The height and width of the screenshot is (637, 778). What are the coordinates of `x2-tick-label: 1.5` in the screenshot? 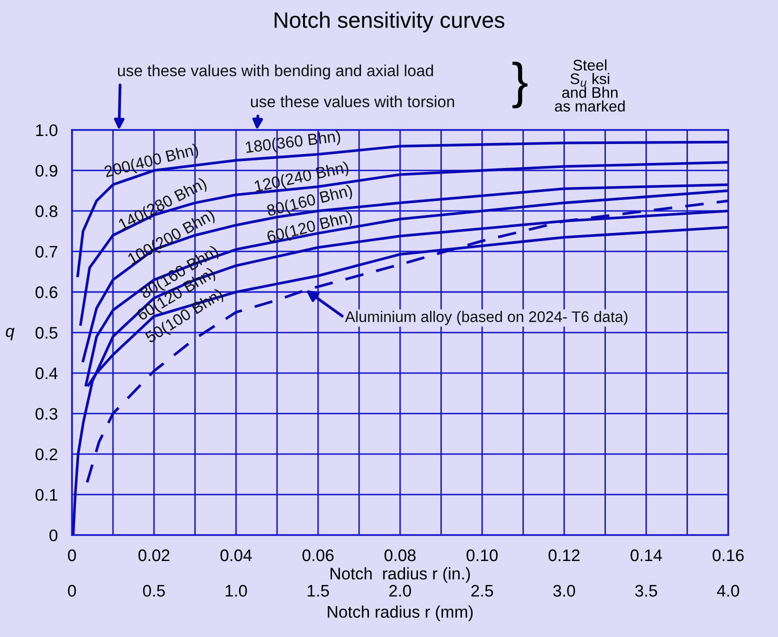 It's located at (318, 591).